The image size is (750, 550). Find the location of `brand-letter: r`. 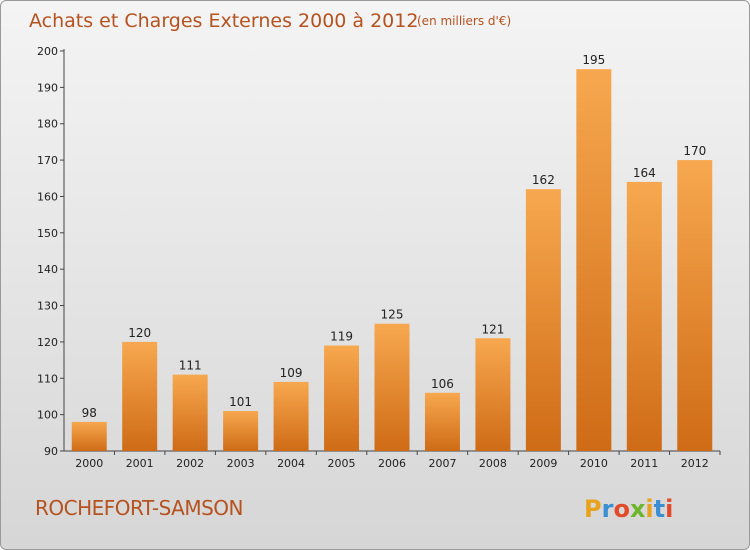

brand-letter: r is located at coordinates (608, 509).